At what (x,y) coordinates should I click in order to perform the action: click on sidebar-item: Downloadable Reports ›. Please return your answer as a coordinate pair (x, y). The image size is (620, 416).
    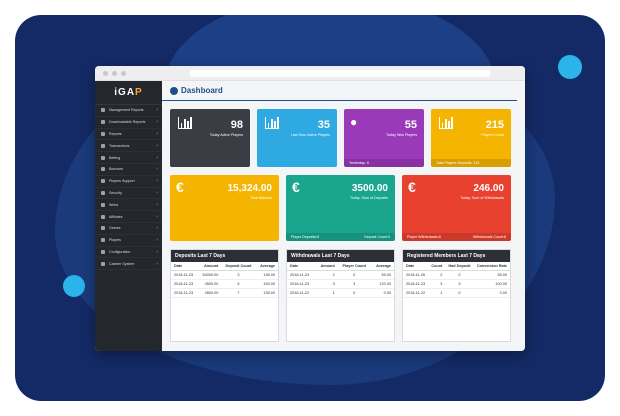
    Looking at the image, I should click on (128, 123).